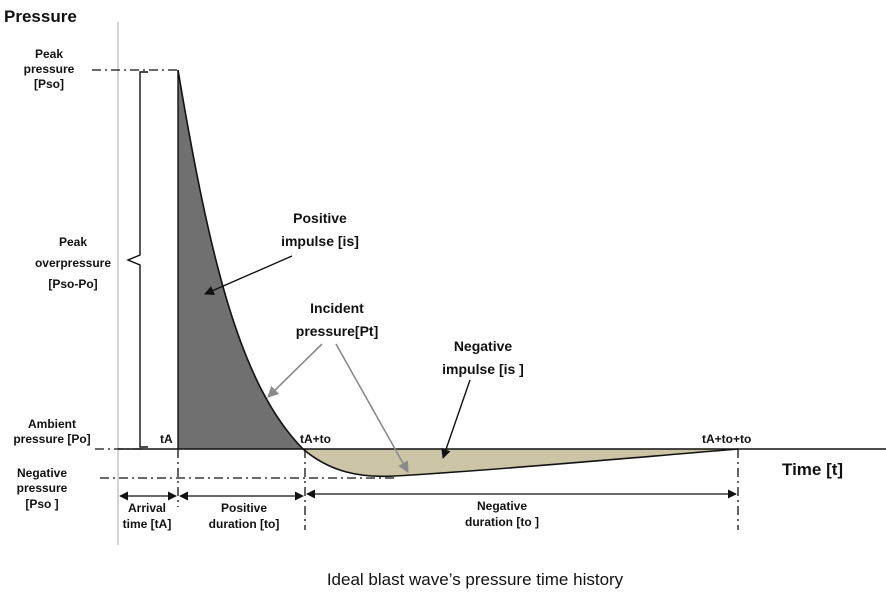 The height and width of the screenshot is (607, 886). What do you see at coordinates (502, 522) in the screenshot?
I see `svg-text: duration [to ]` at bounding box center [502, 522].